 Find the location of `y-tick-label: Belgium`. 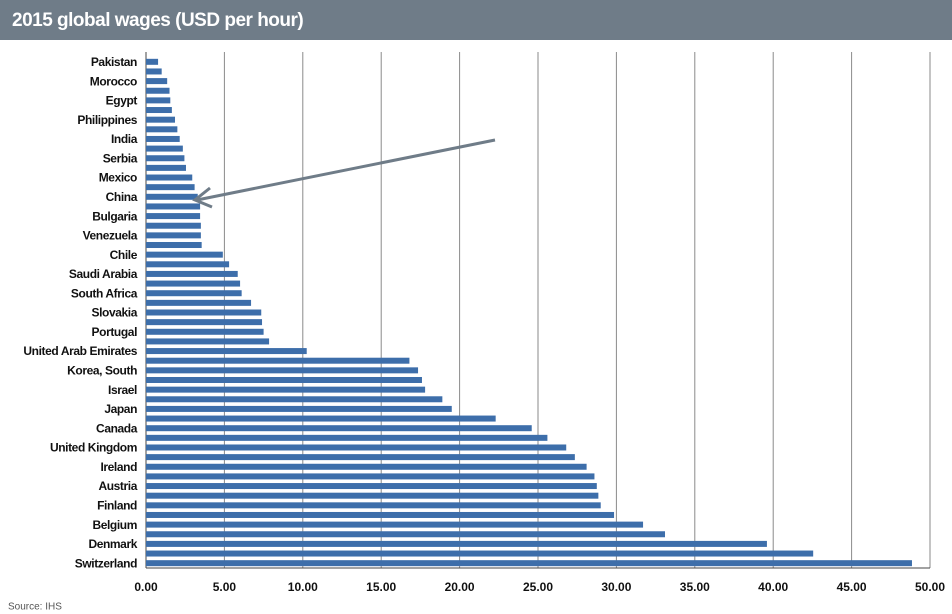

y-tick-label: Belgium is located at coordinates (114, 525).